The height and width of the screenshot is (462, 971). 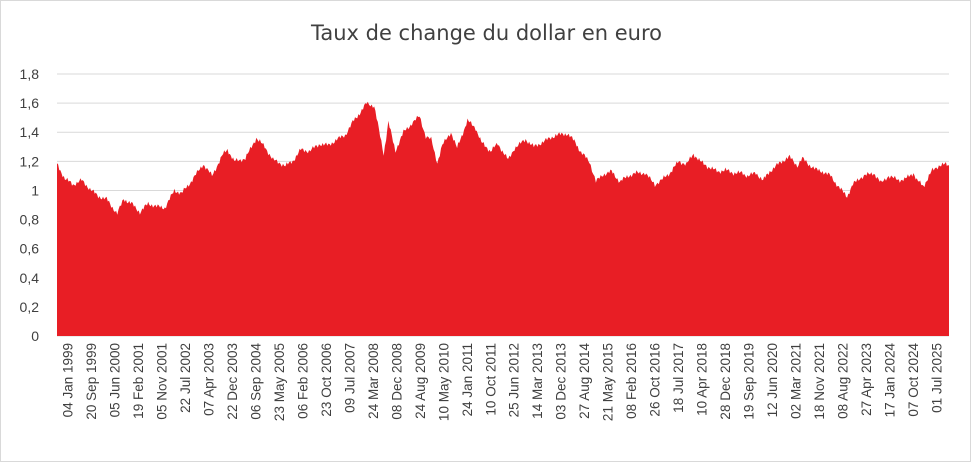 I want to click on y-tick-label: 1,2, so click(x=30, y=161).